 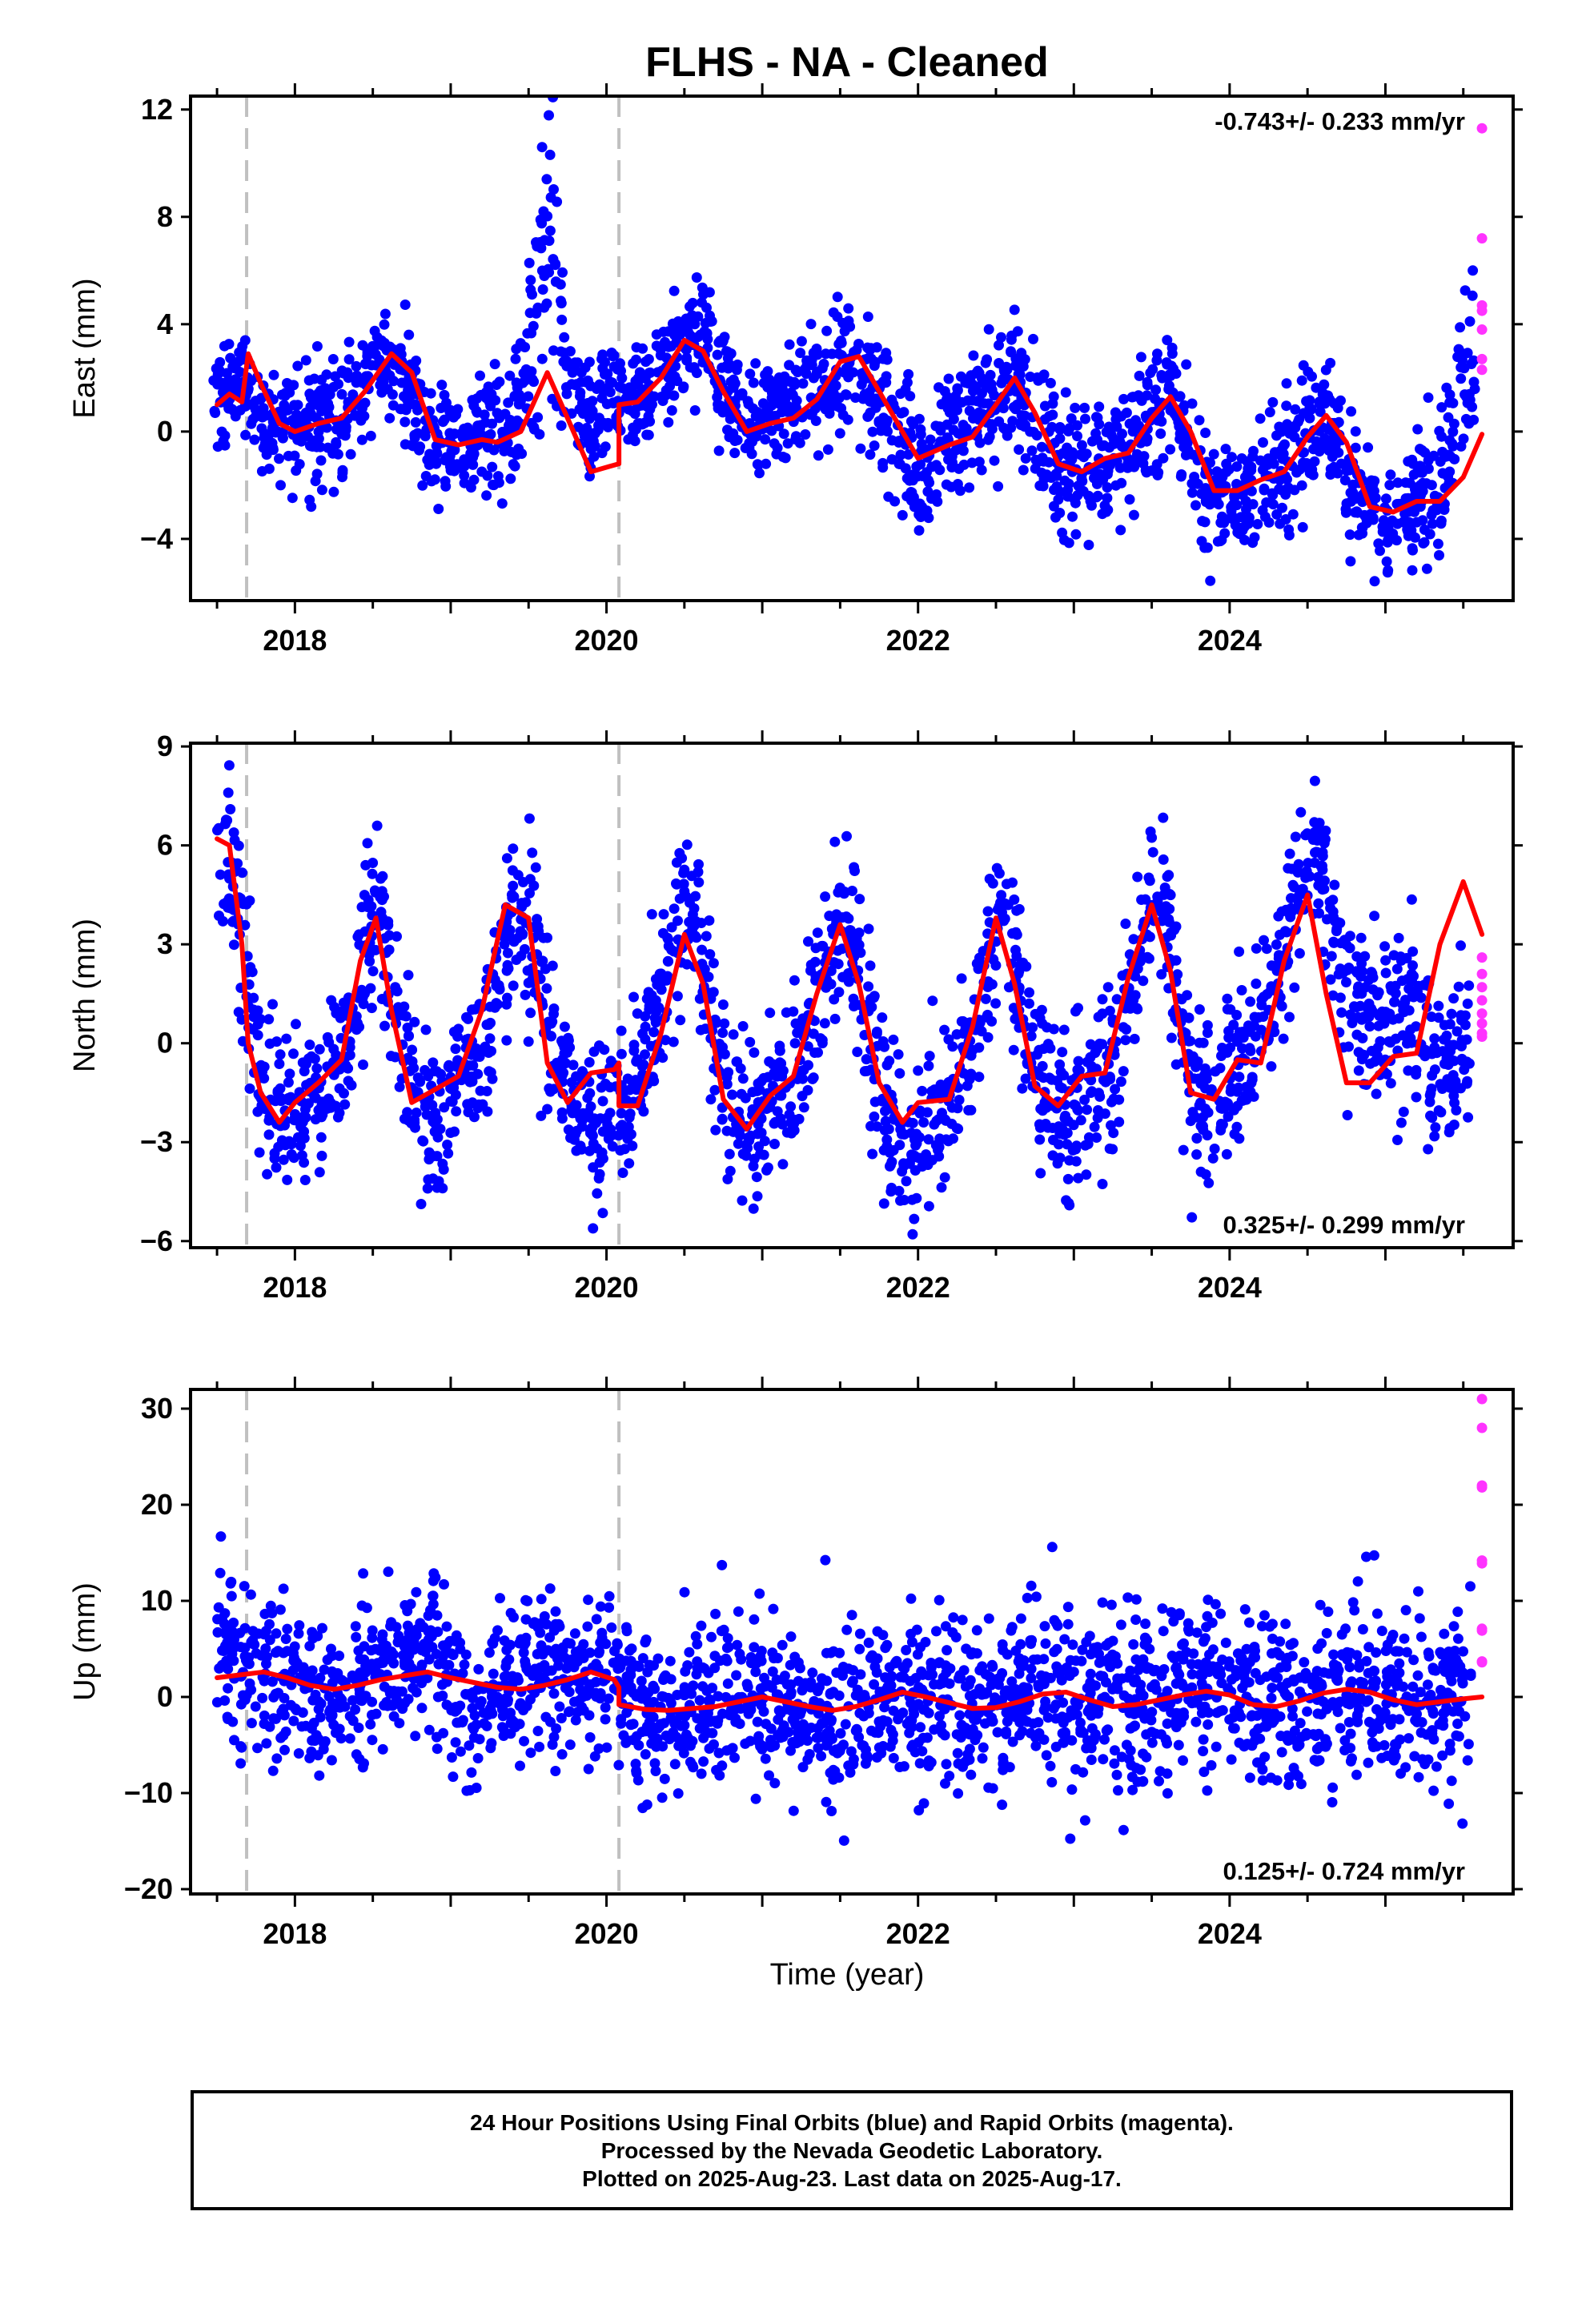 What do you see at coordinates (918, 640) in the screenshot?
I see `x-tick-label: 2022` at bounding box center [918, 640].